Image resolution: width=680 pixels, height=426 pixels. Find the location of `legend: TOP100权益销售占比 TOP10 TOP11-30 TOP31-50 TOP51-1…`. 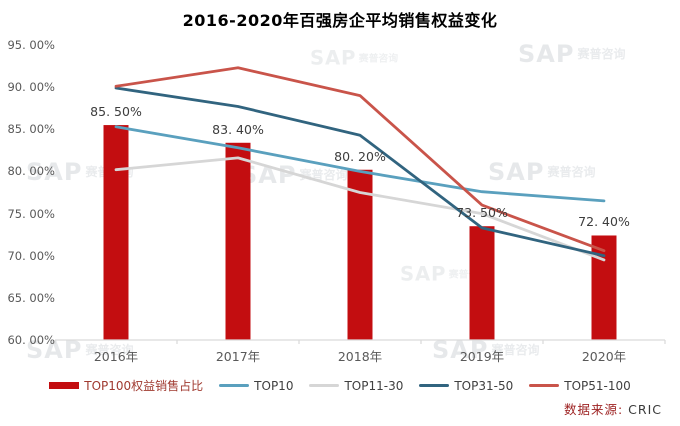

legend: TOP100权益销售占比 TOP10 TOP11-30 TOP31-50 TOP51-1… is located at coordinates (340, 385).